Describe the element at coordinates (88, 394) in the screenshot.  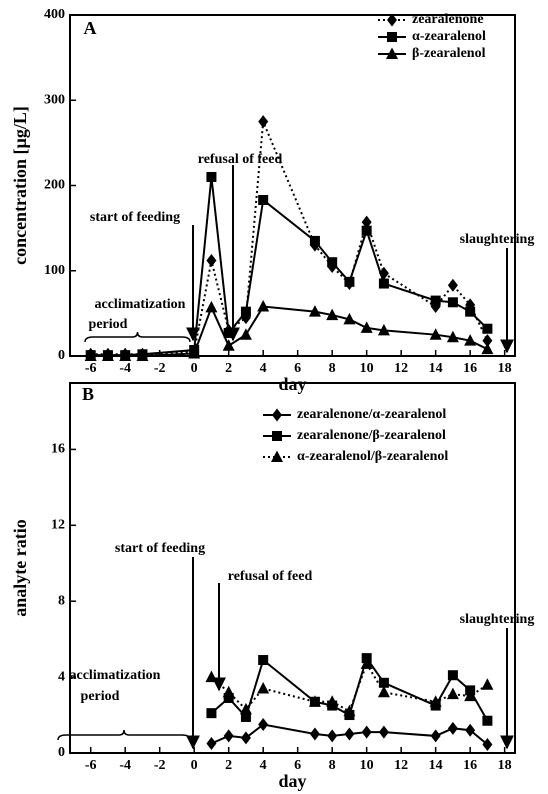
I see `panel-label: B` at that location.